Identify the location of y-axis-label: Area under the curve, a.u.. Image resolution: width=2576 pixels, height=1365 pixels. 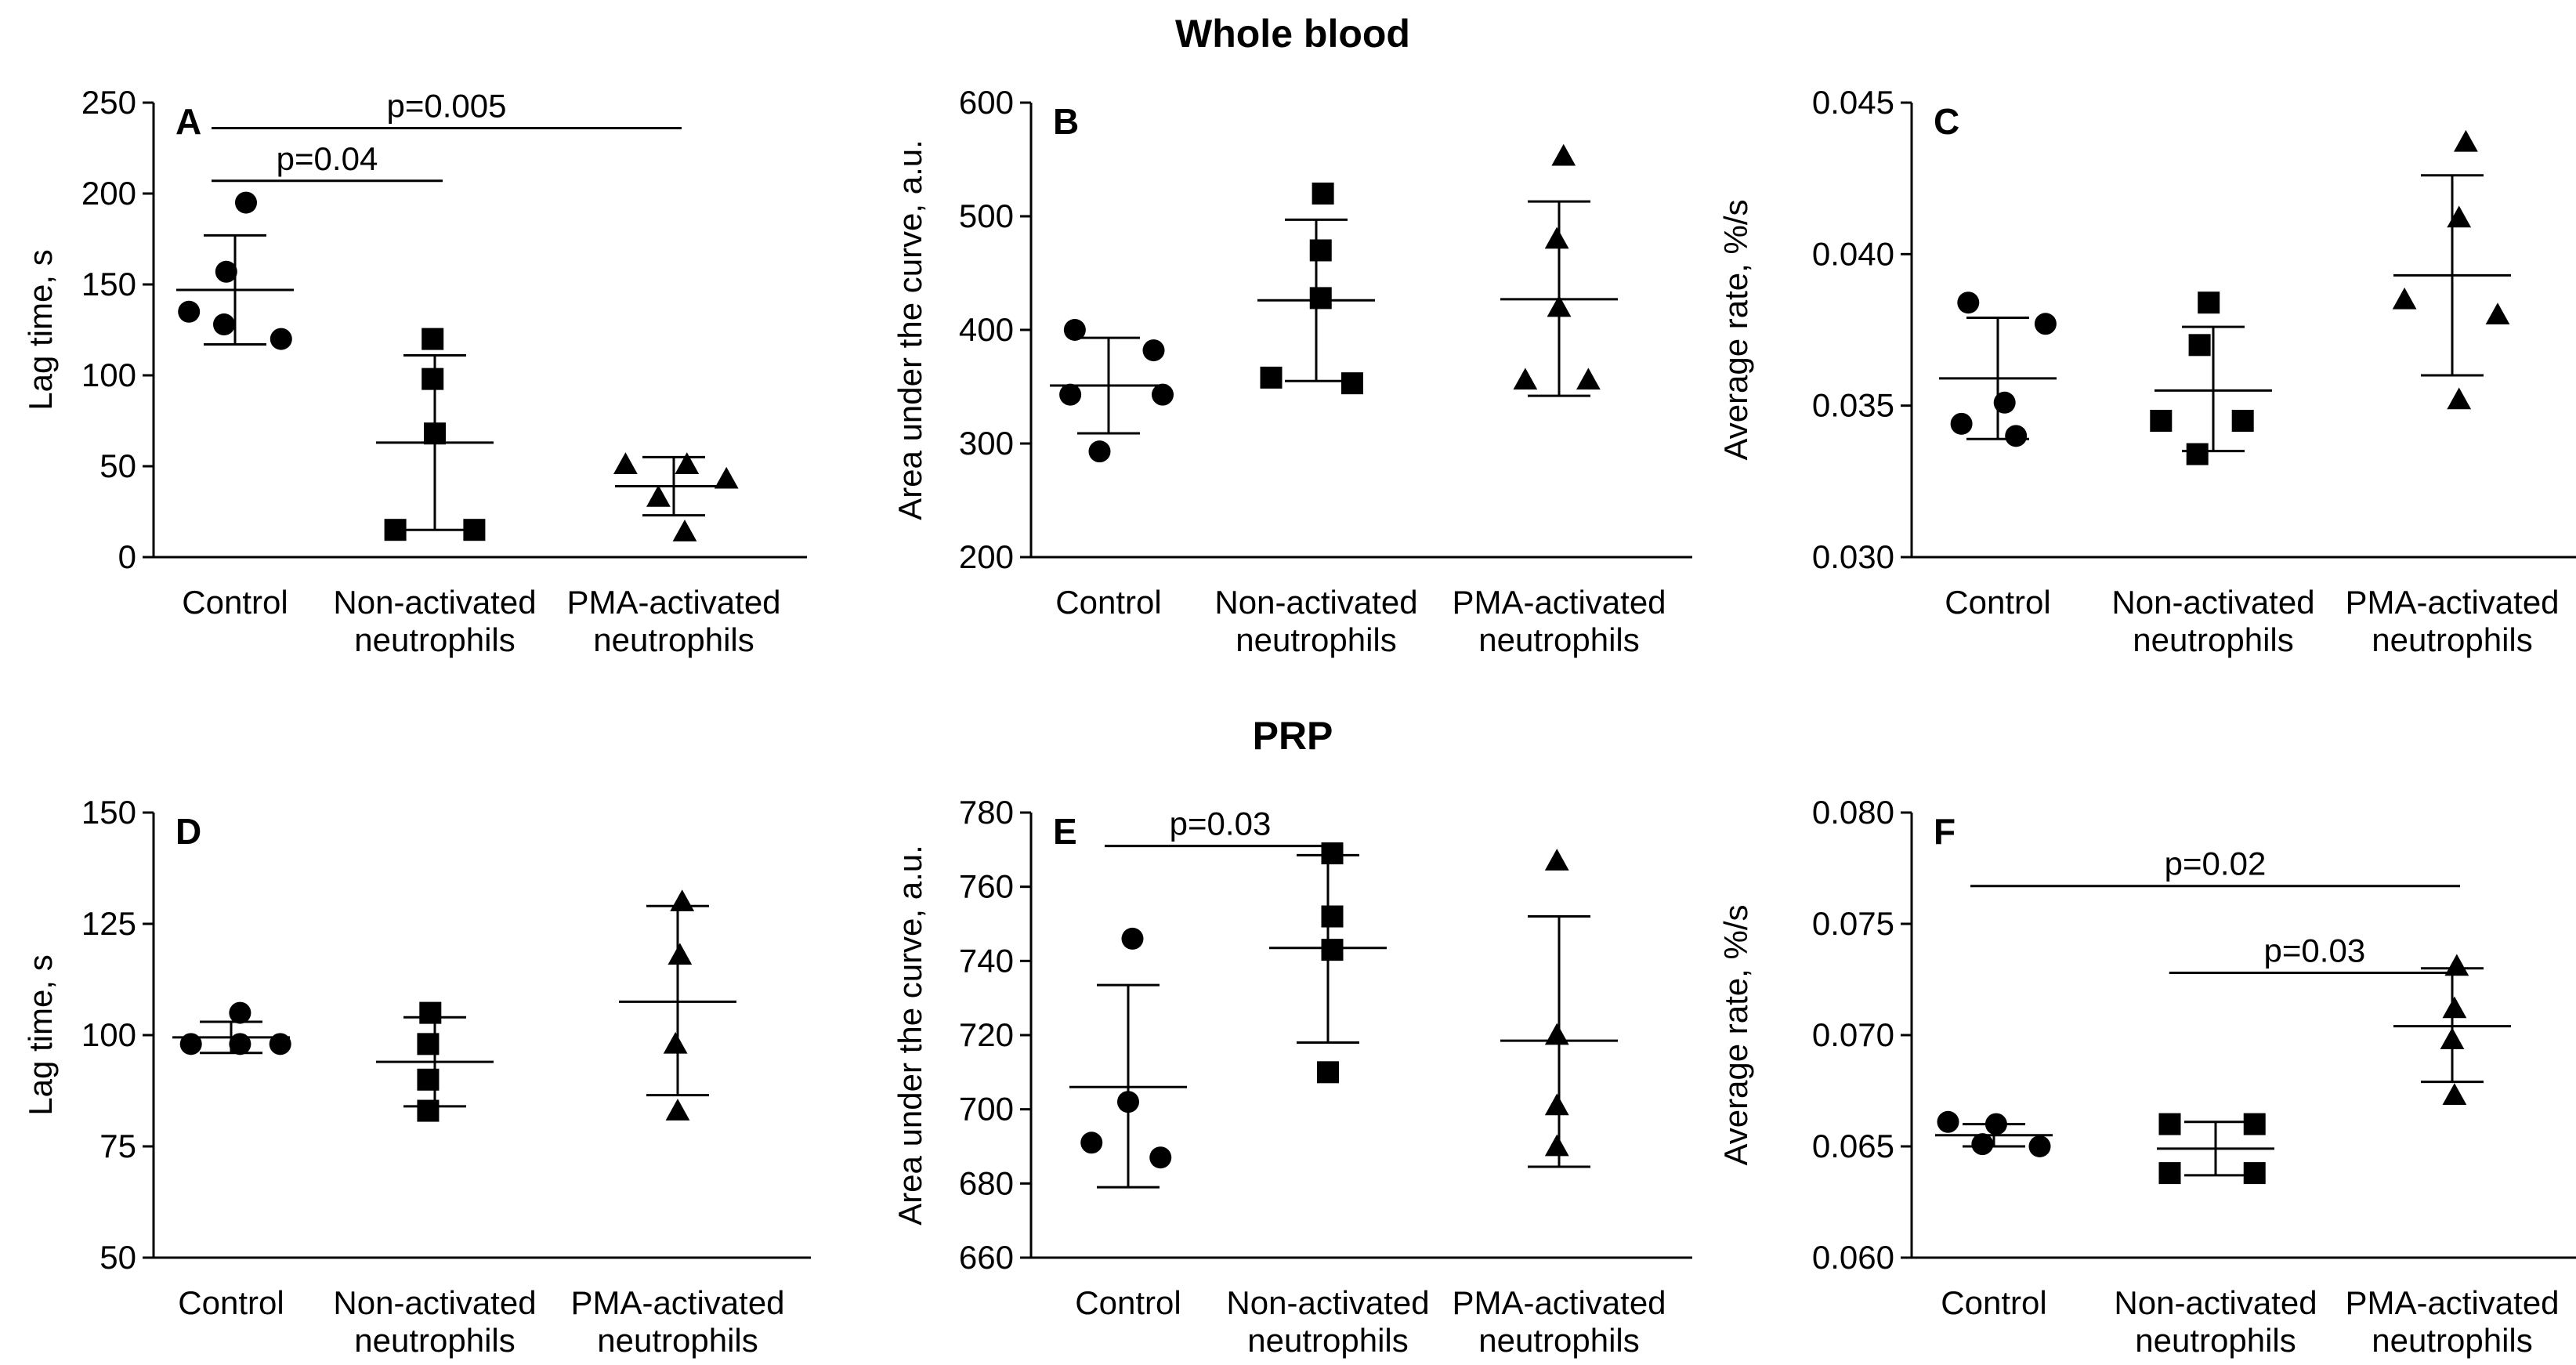
(910, 329).